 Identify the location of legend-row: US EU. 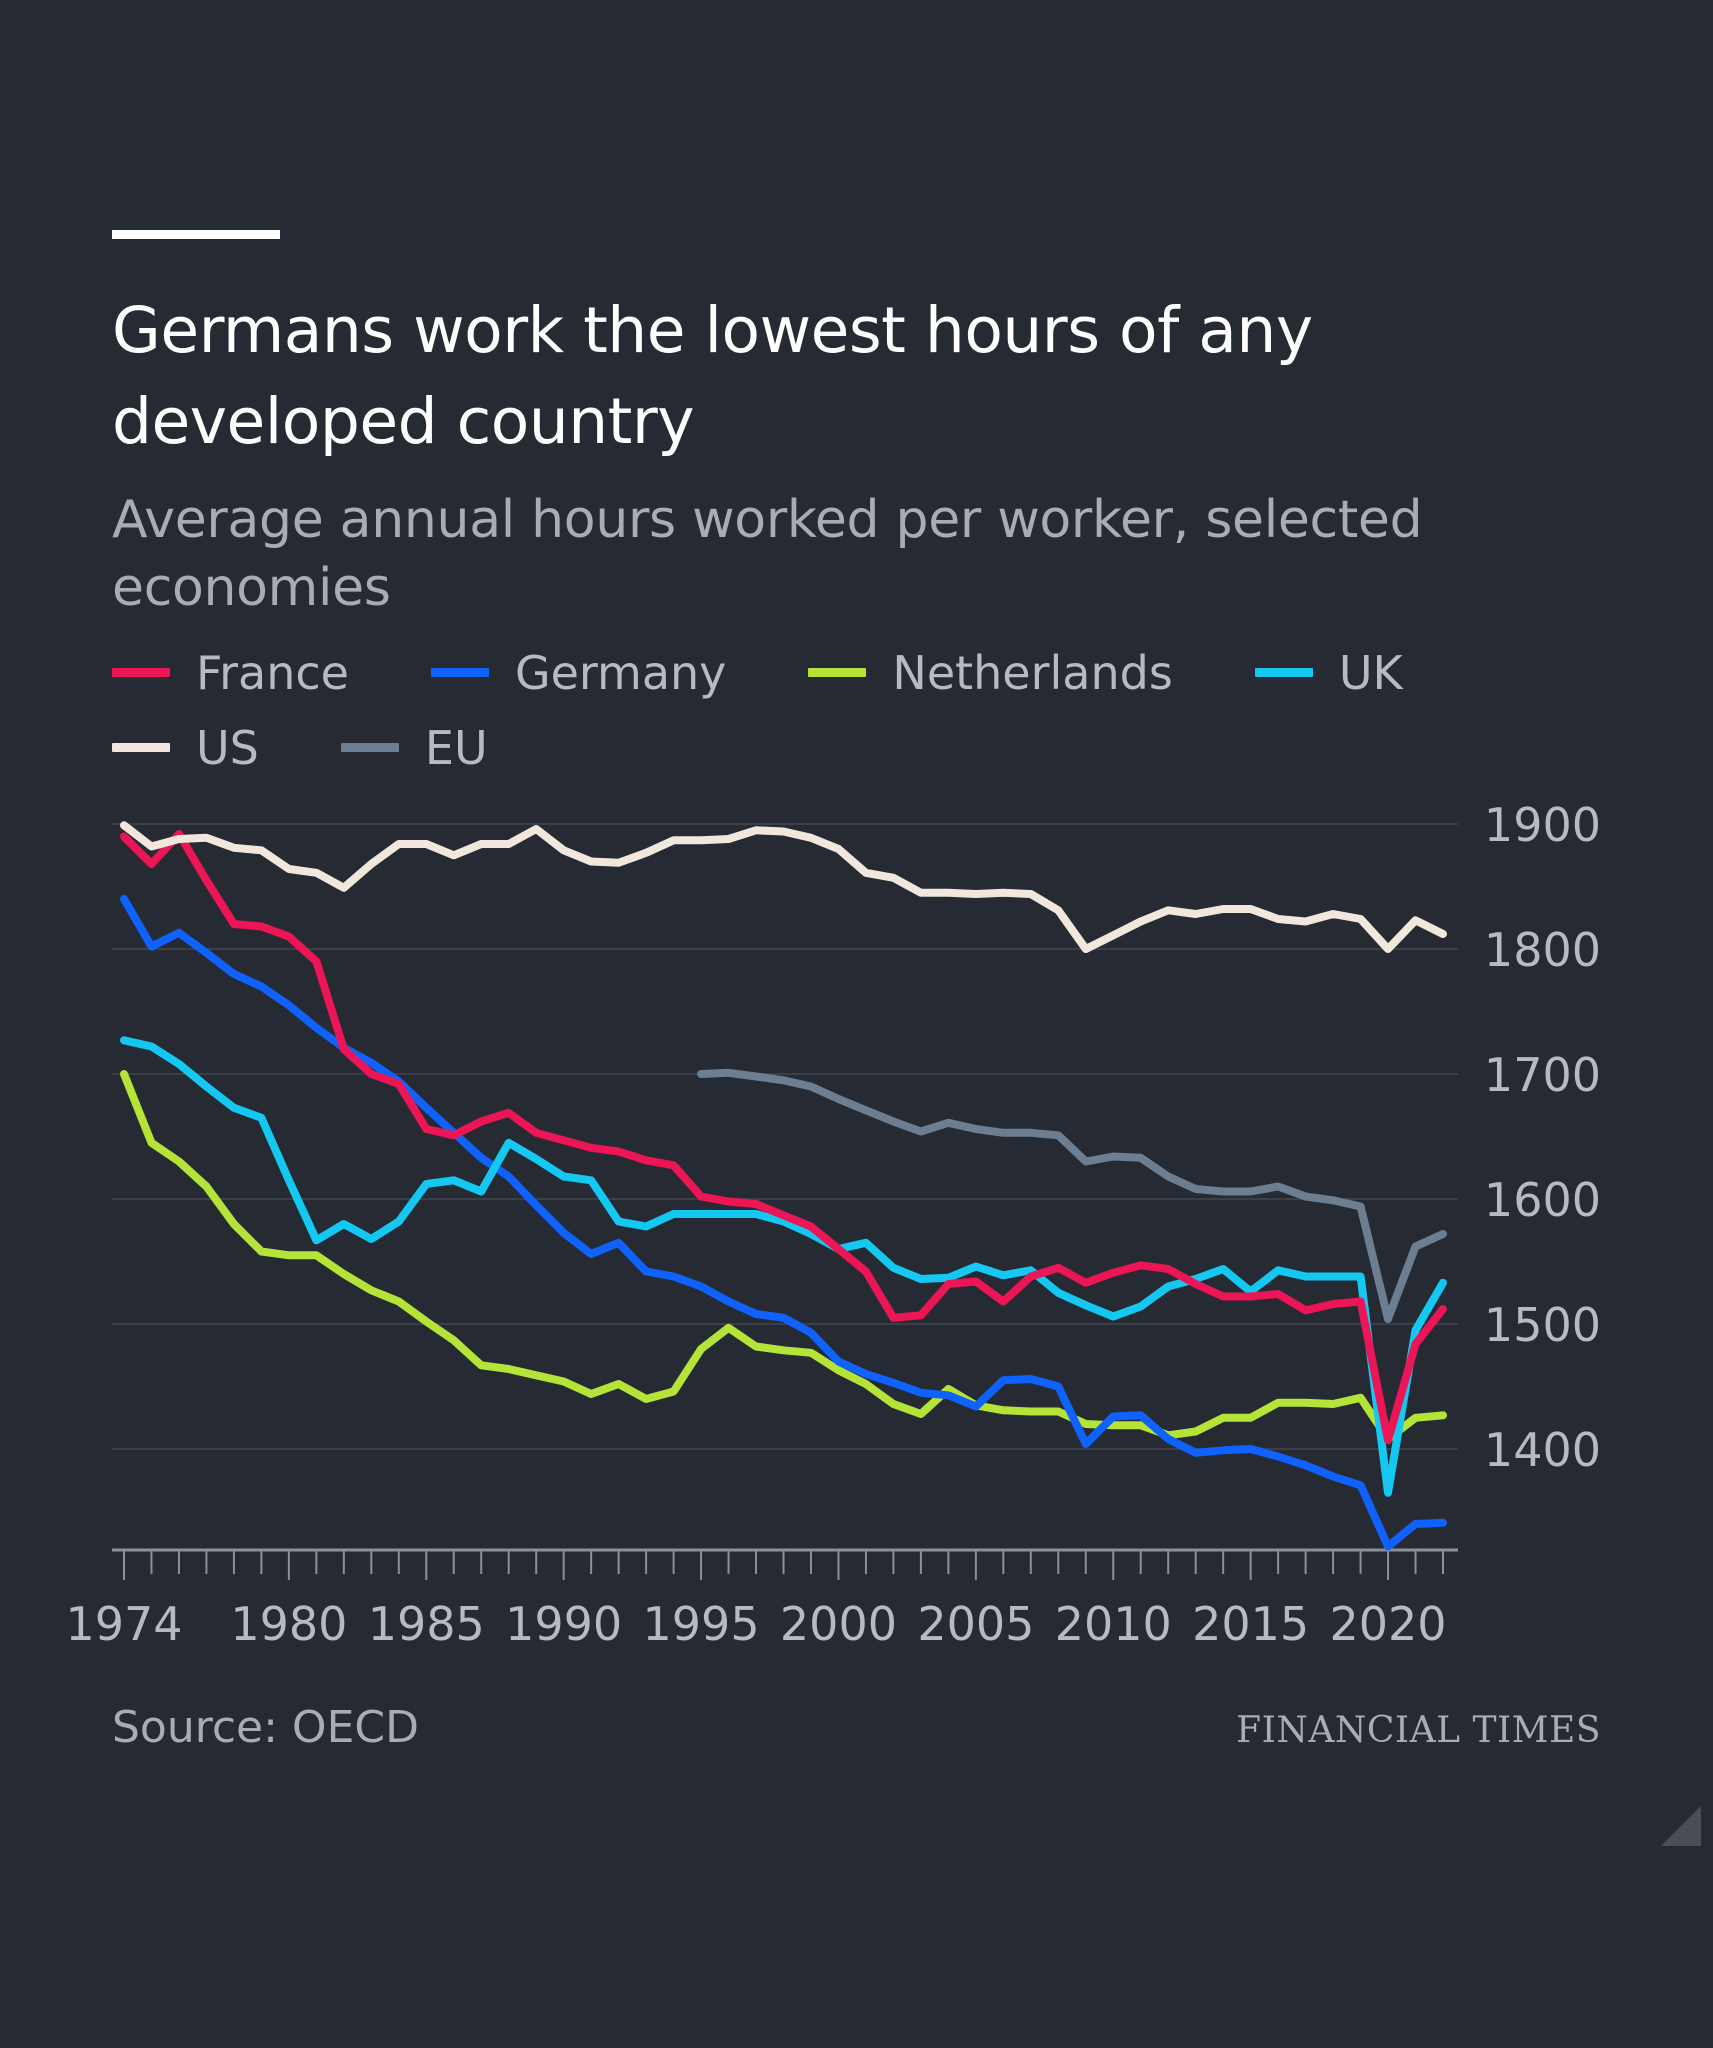
(812, 747).